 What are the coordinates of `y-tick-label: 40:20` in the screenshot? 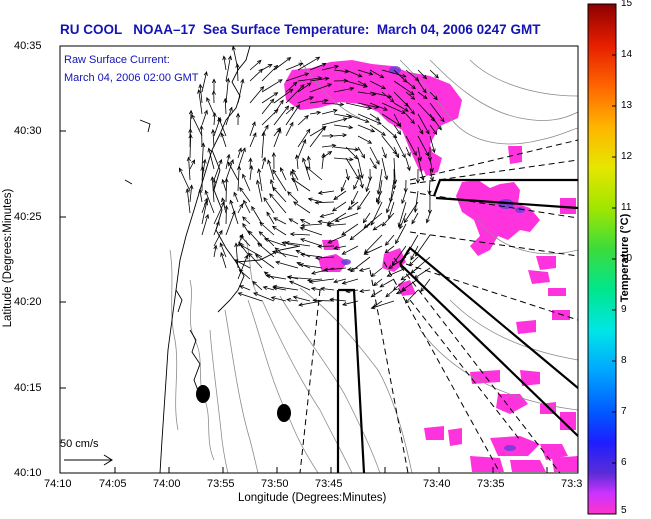 It's located at (28, 302).